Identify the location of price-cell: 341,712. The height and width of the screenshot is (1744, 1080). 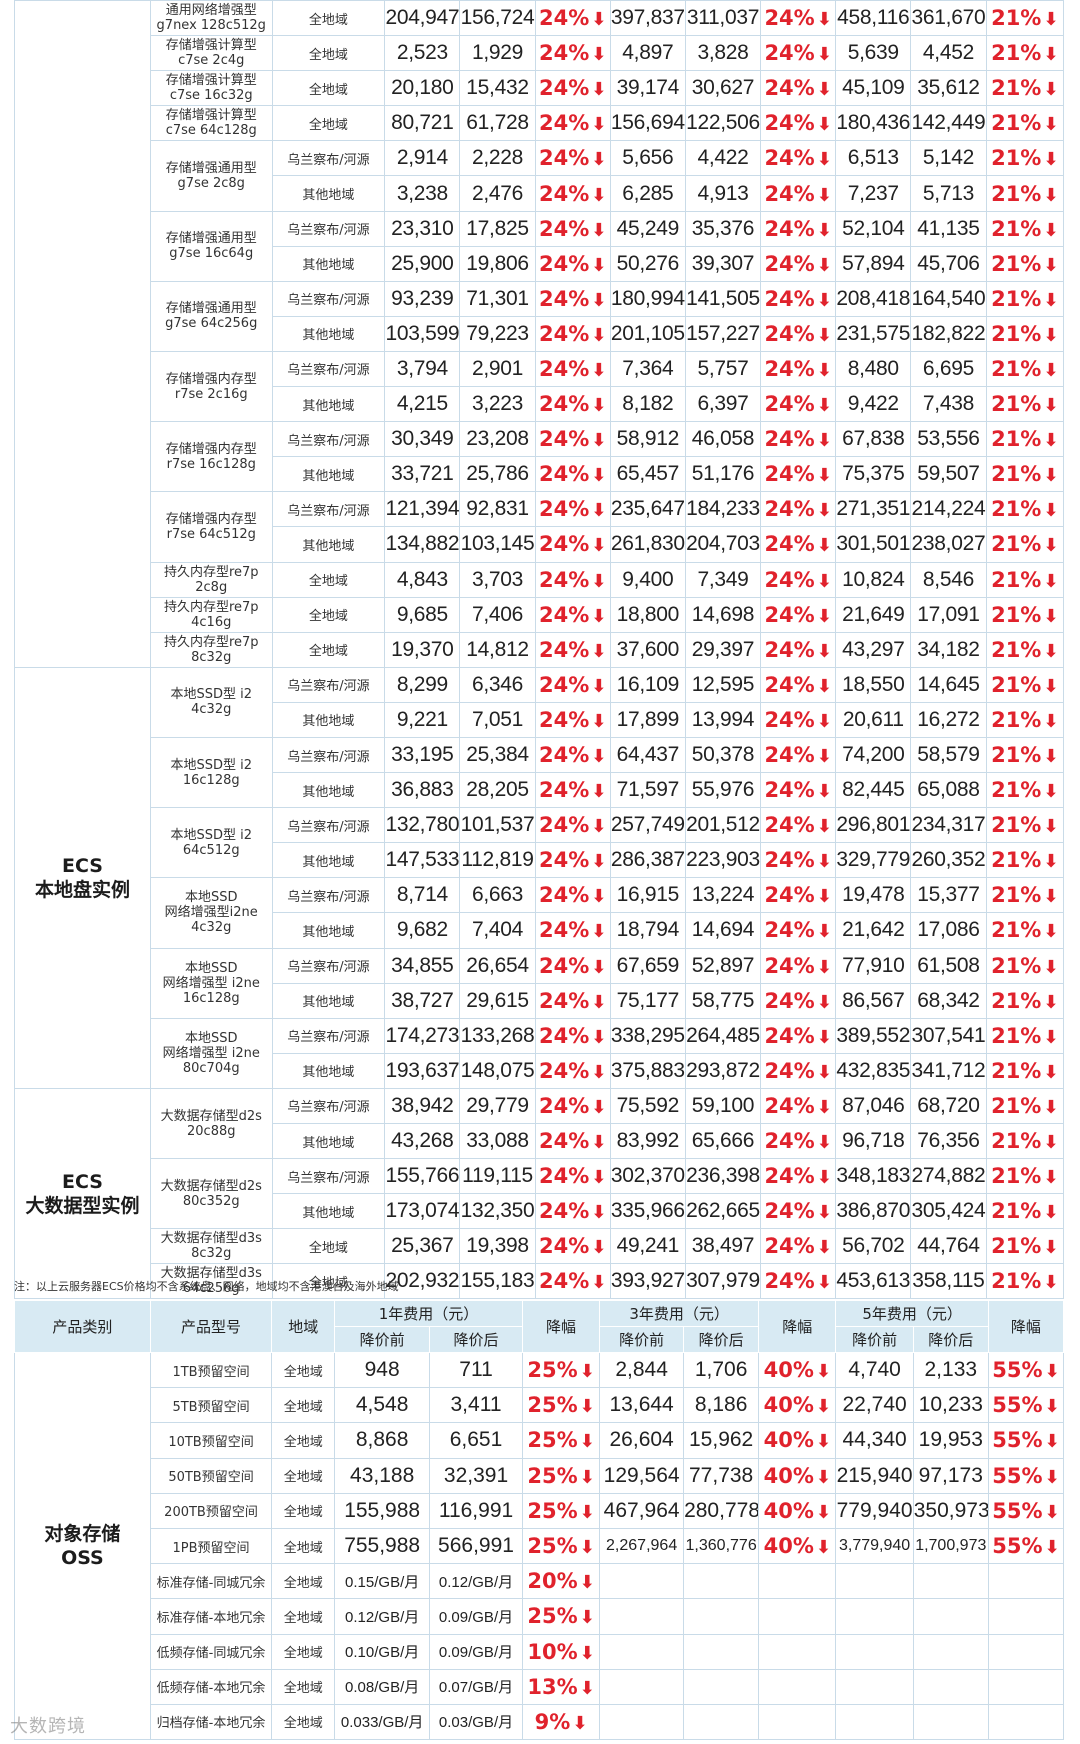
(948, 1070).